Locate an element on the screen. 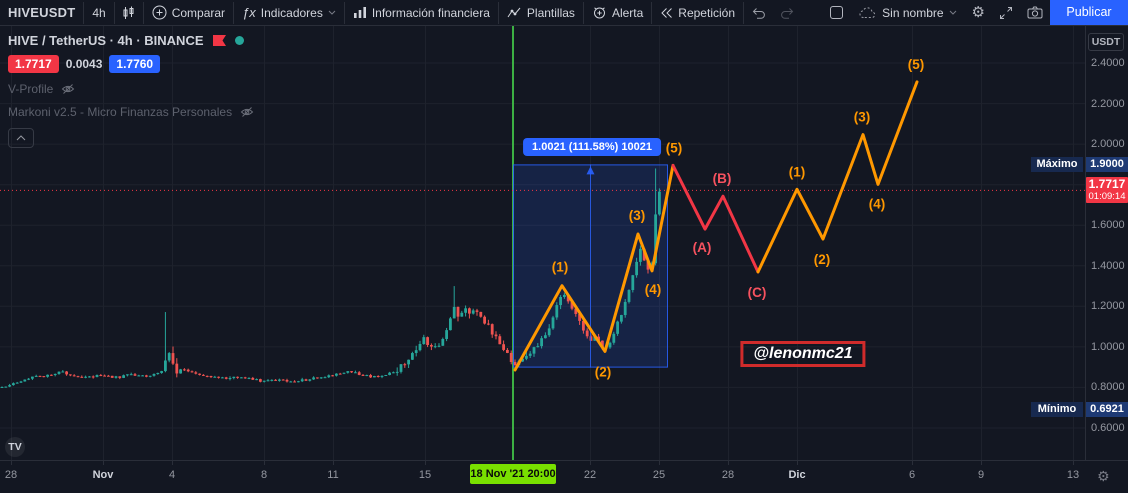 This screenshot has height=493, width=1128. candlestick-icon is located at coordinates (128, 12).